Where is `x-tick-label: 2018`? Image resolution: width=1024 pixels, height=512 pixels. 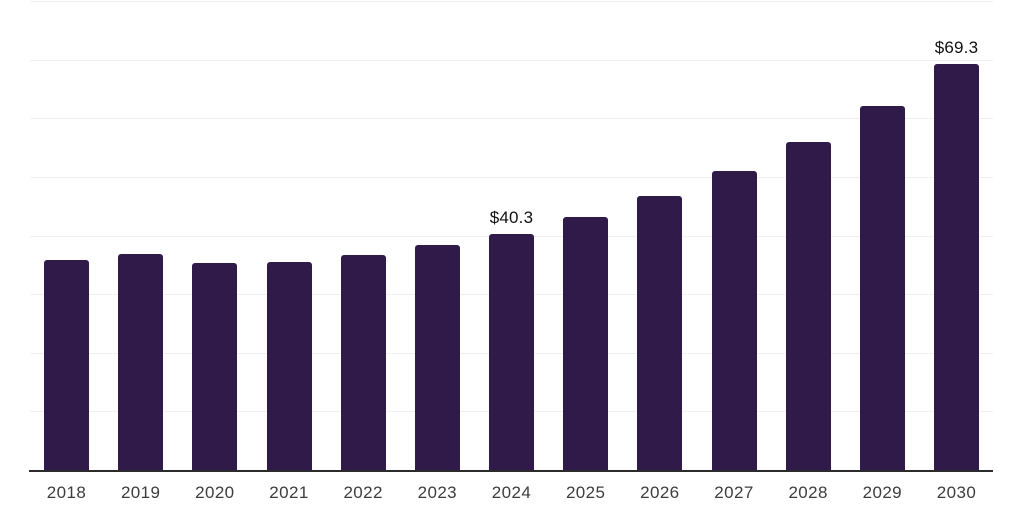
x-tick-label: 2018 is located at coordinates (66, 492).